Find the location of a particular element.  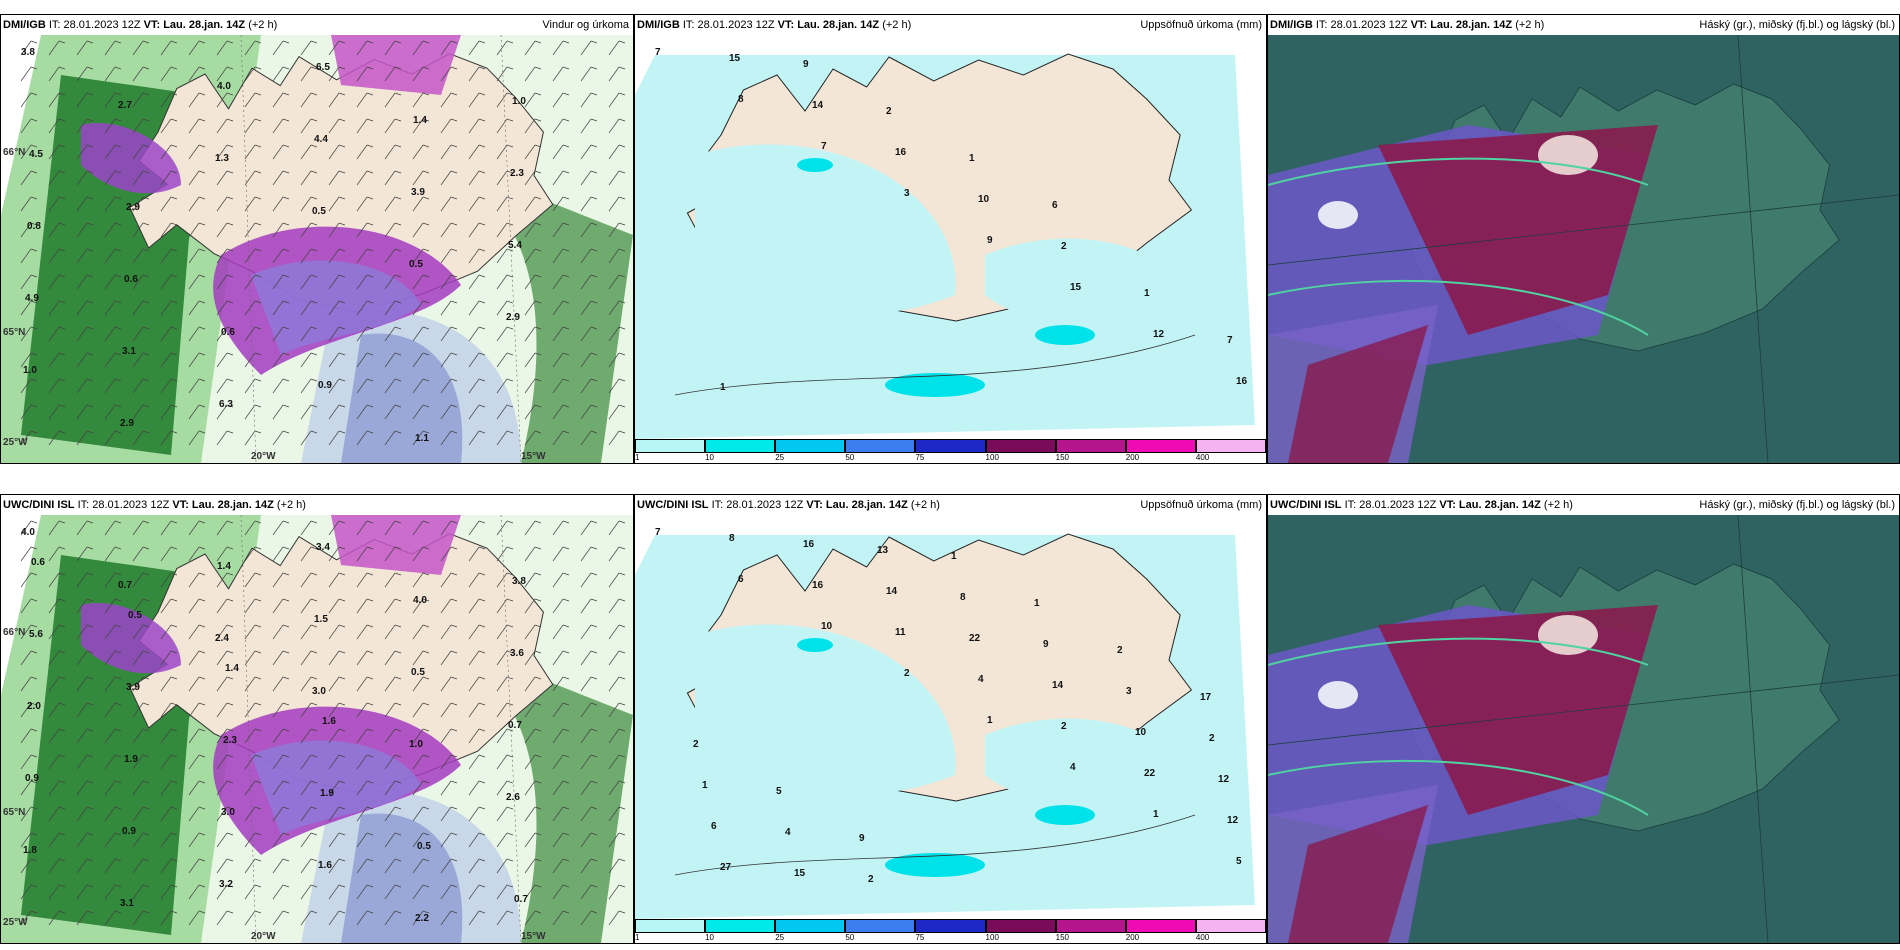

precip-value-label: 9 is located at coordinates (806, 64).